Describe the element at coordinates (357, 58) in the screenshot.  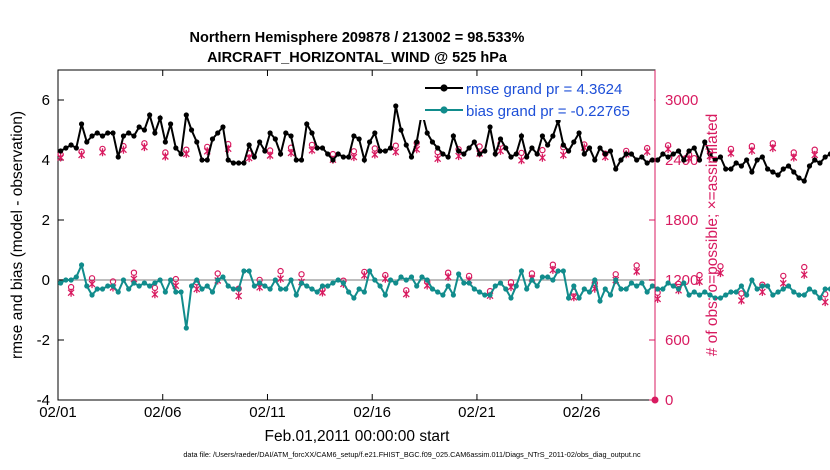
I see `chart-title-line2: AIRCRAFT_HORIZONTAL_WIND @ 525 hPa` at that location.